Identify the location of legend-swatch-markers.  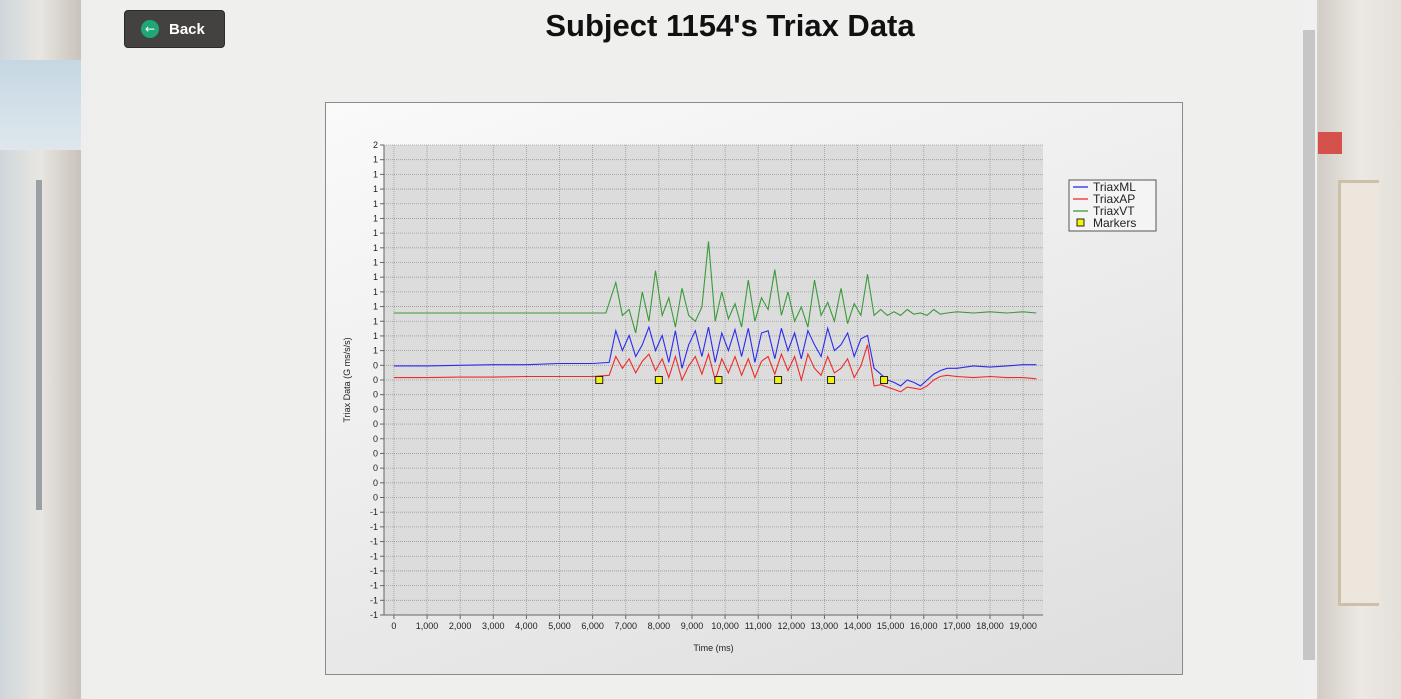
(1080, 222).